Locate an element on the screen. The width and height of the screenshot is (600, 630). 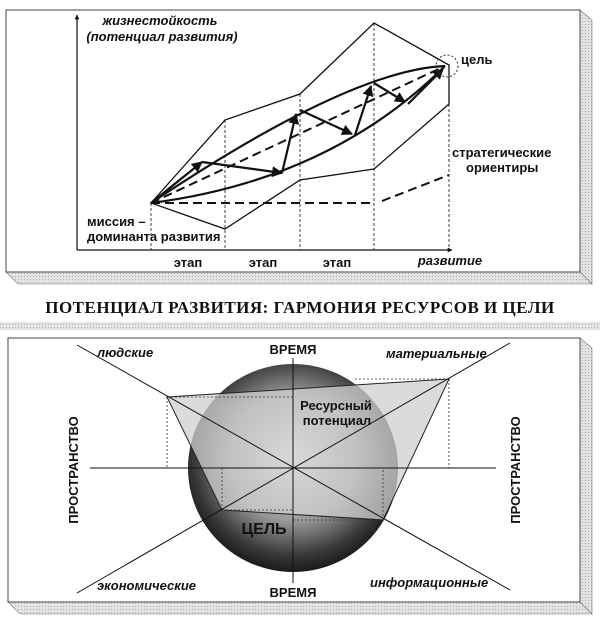
projection-lines is located at coordinates (308, 449).